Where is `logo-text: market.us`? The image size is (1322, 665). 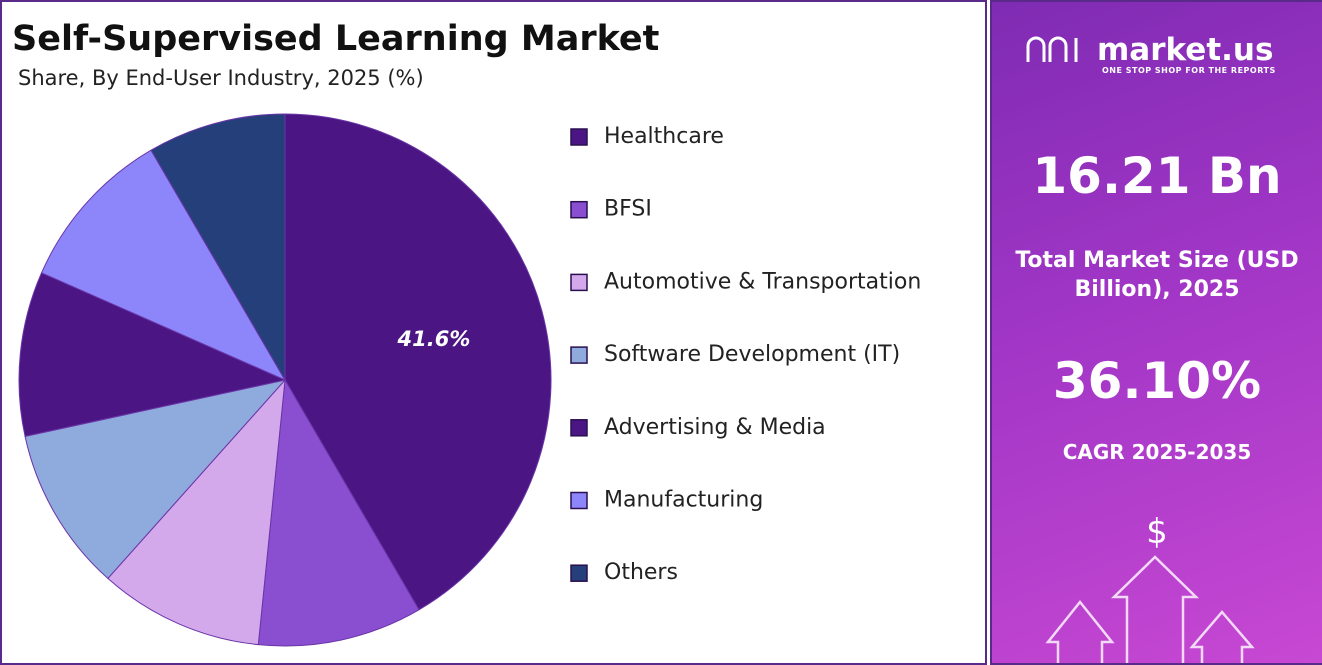
logo-text: market.us is located at coordinates (1185, 50).